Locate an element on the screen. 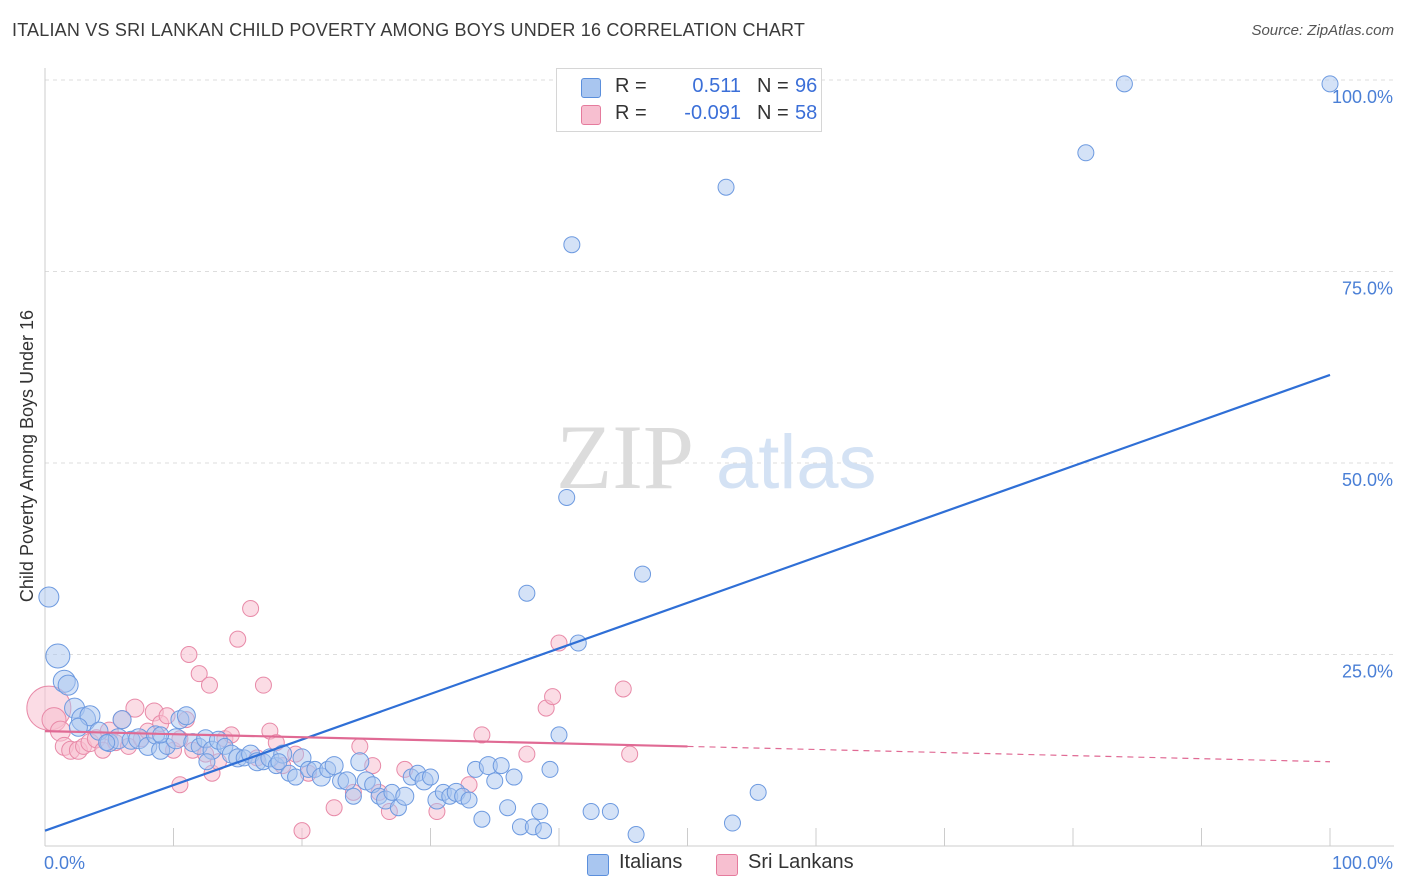 The width and height of the screenshot is (1406, 892). y-axis-label: Child Poverty Among Boys Under 16 is located at coordinates (27, 456).